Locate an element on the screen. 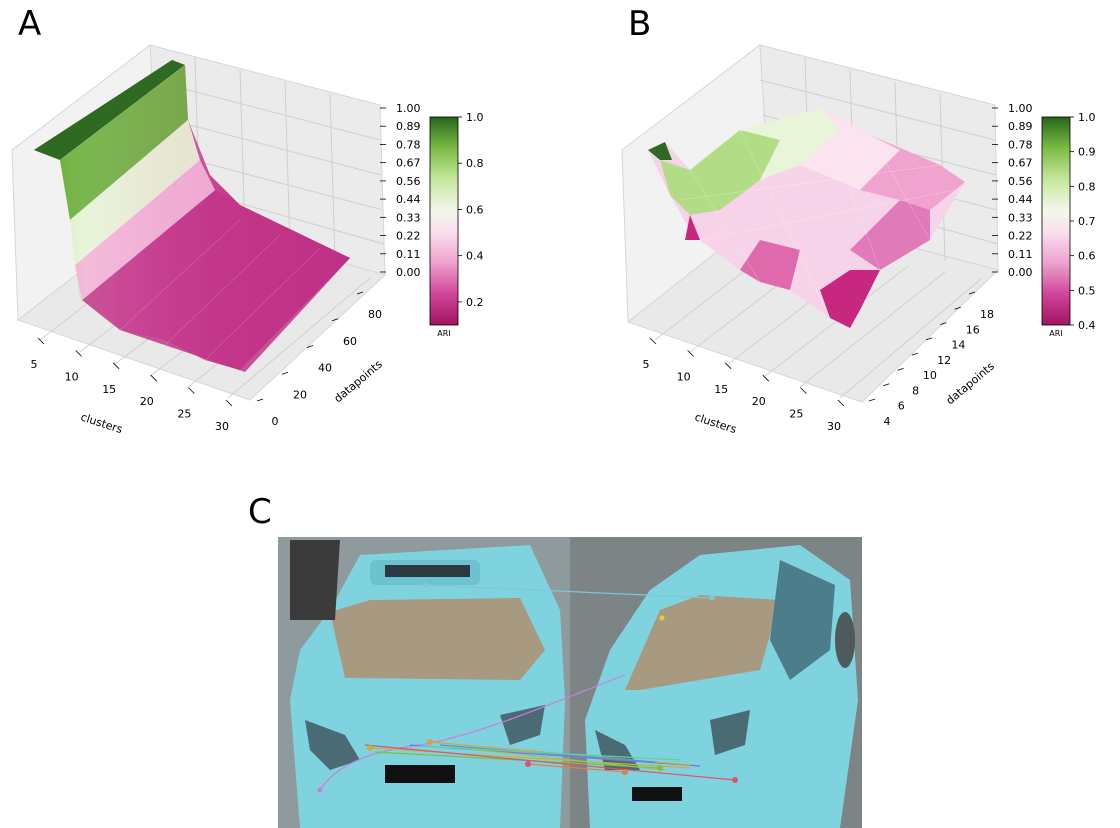 This screenshot has width=1120, height=828. panel-b-colorbar-label: ARI is located at coordinates (1055, 333).